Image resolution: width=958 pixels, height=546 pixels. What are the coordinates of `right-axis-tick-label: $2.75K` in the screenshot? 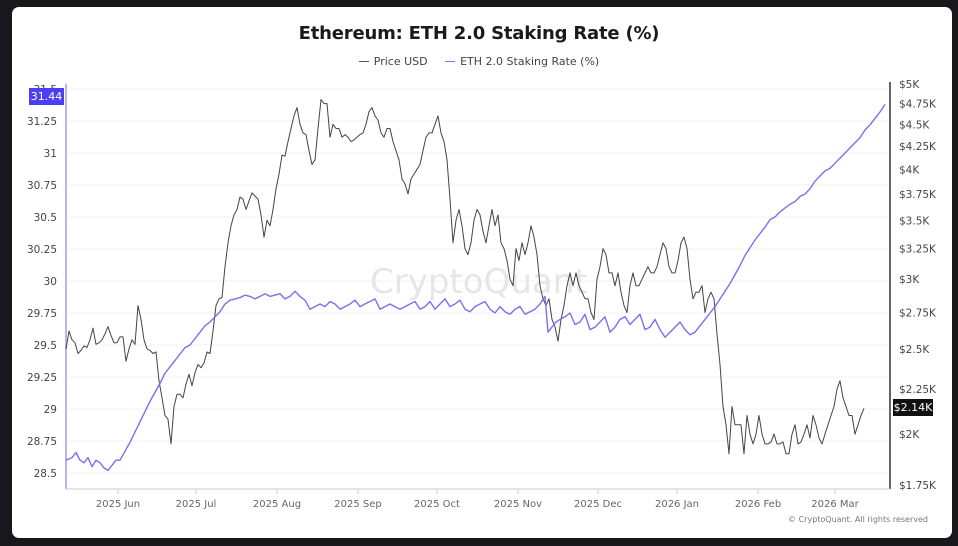 It's located at (918, 313).